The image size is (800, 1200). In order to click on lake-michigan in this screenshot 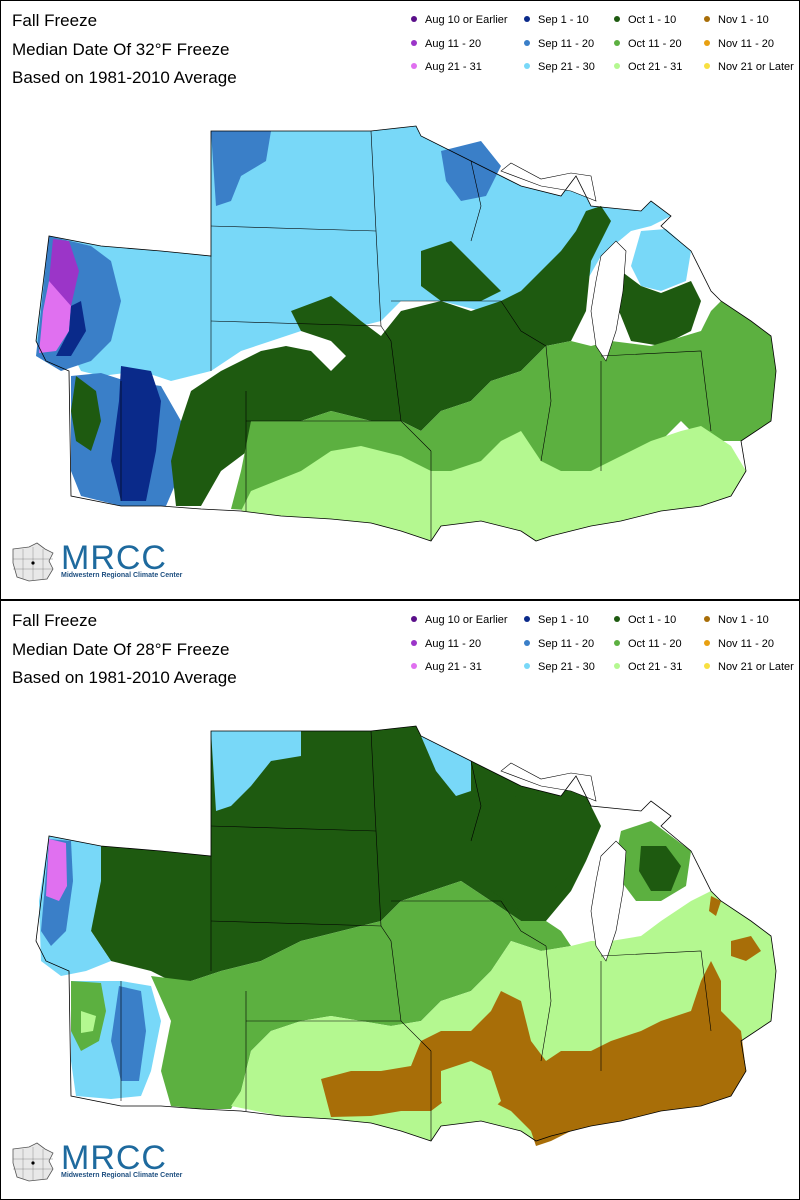, I will do `click(608, 901)`.